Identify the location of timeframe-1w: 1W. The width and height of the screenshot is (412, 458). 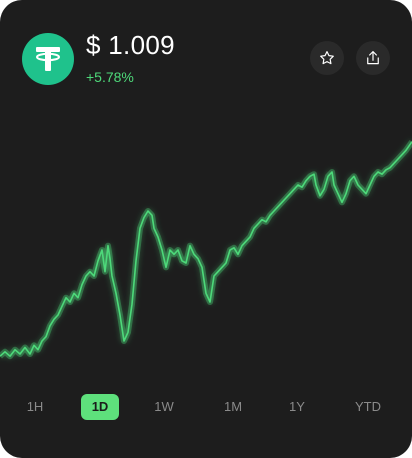
(164, 406).